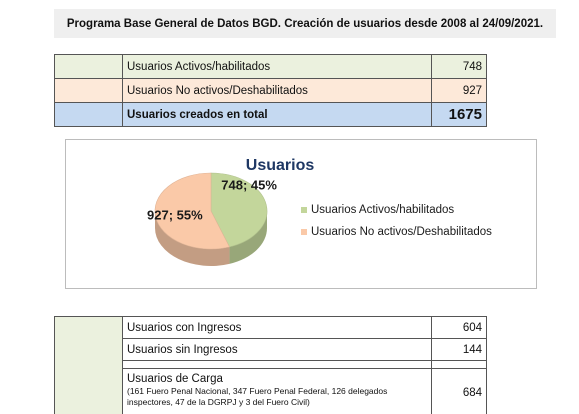 Image resolution: width=579 pixels, height=414 pixels. What do you see at coordinates (459, 66) in the screenshot?
I see `row-value: 748` at bounding box center [459, 66].